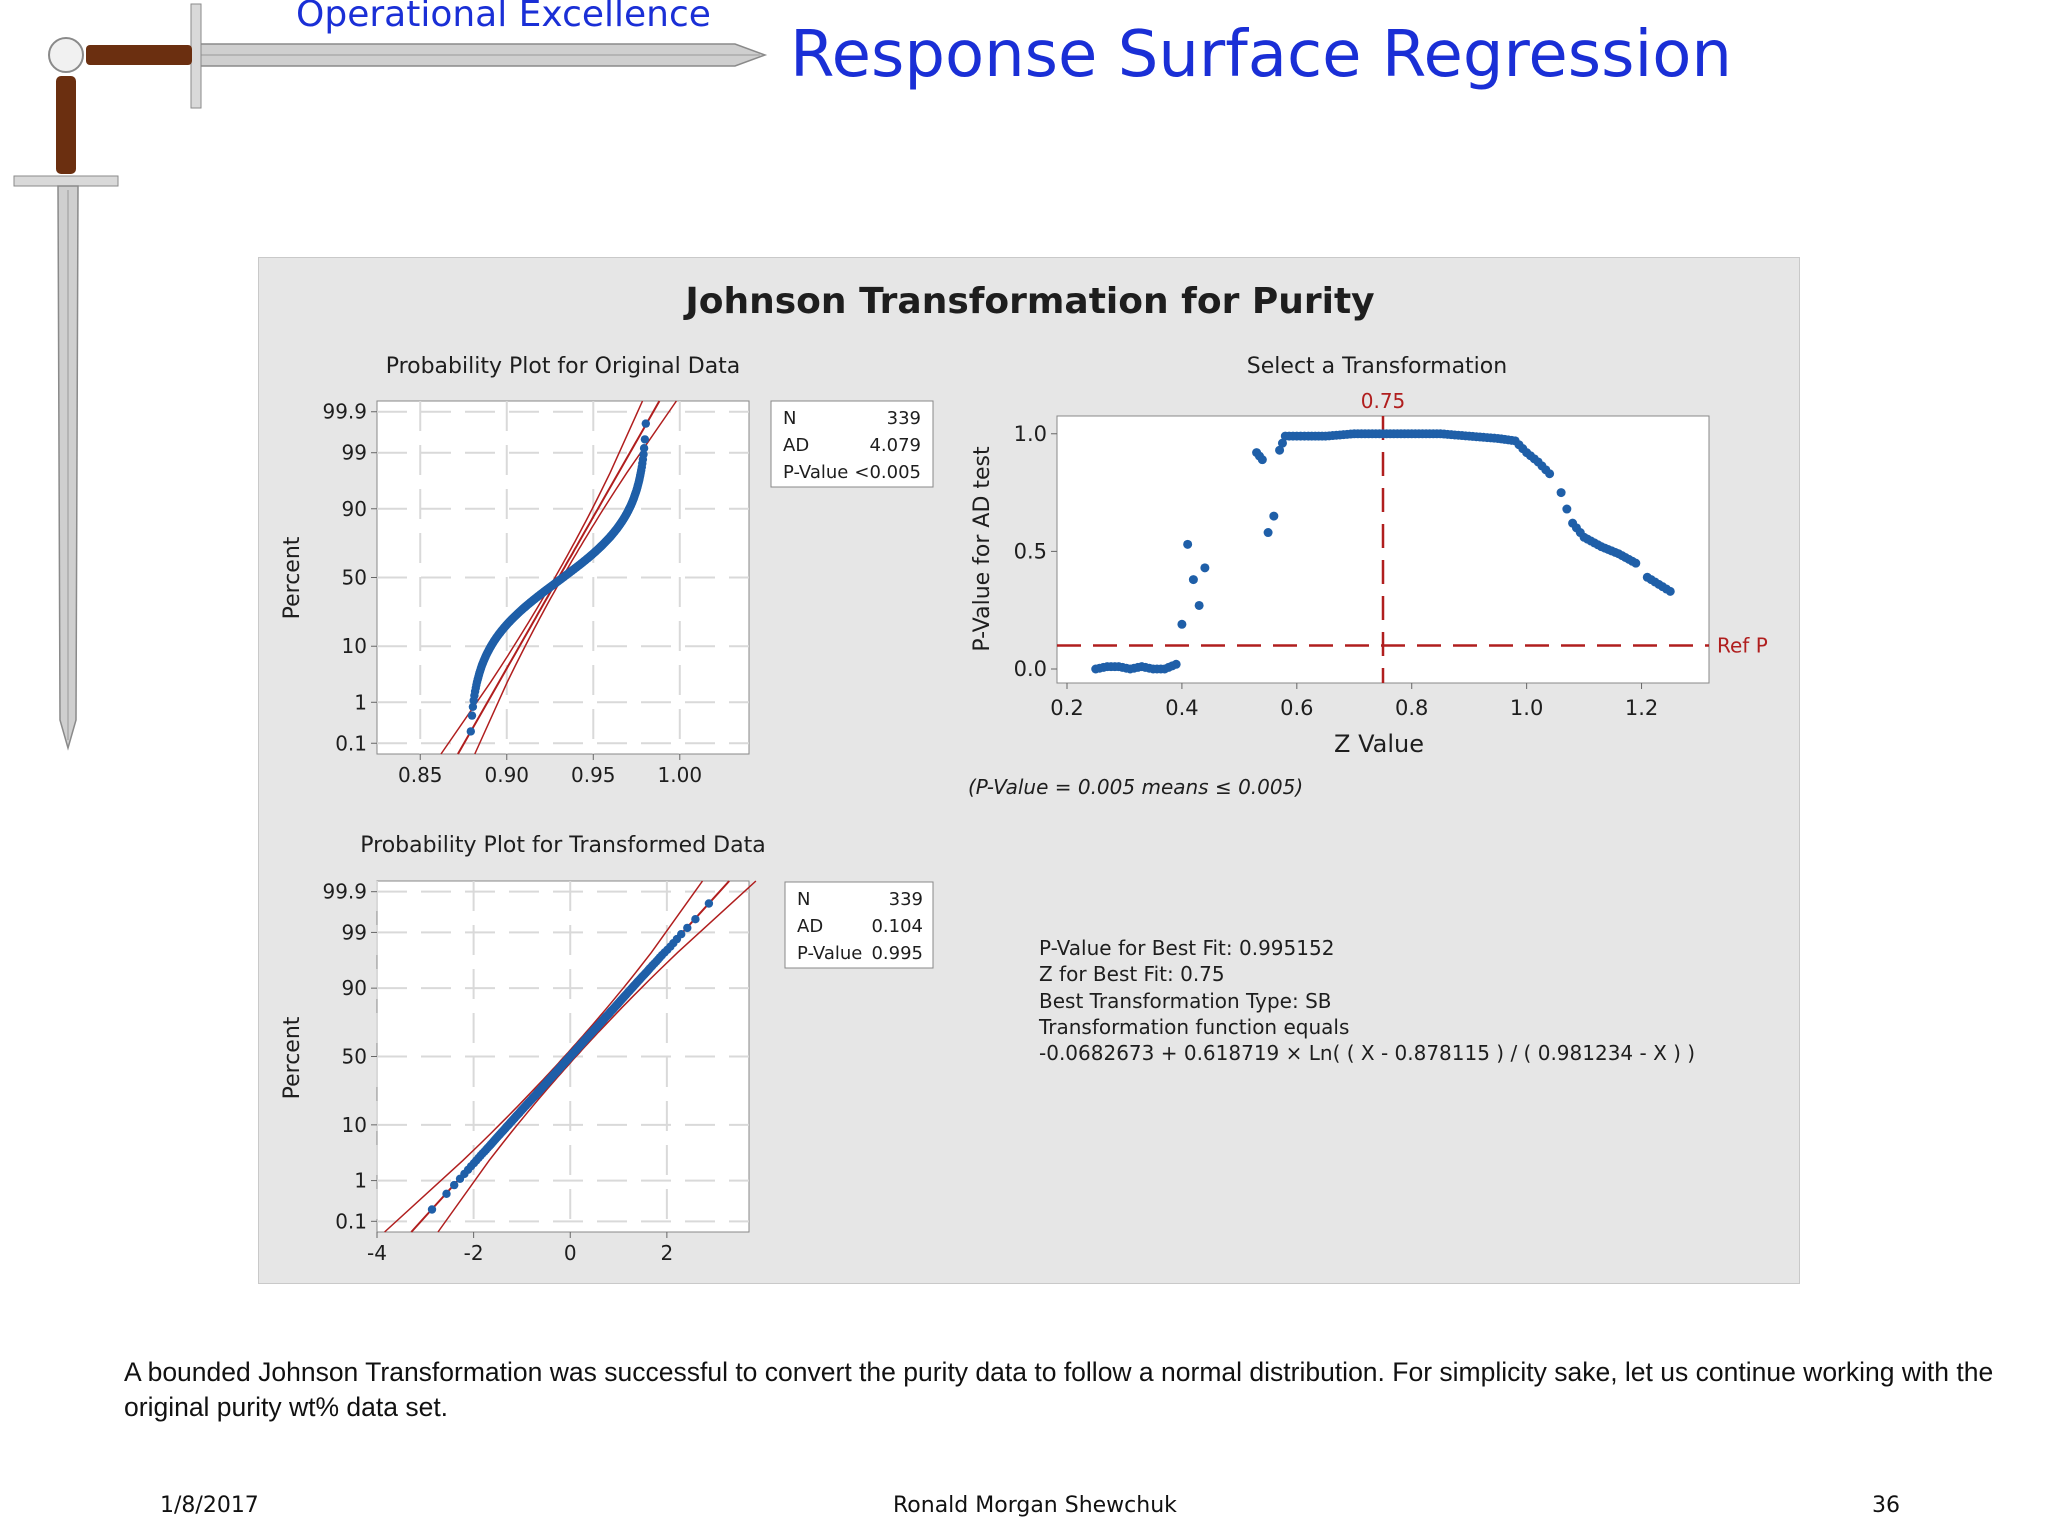 The height and width of the screenshot is (1536, 2048). I want to click on best-z-label: 0.75, so click(1383, 401).